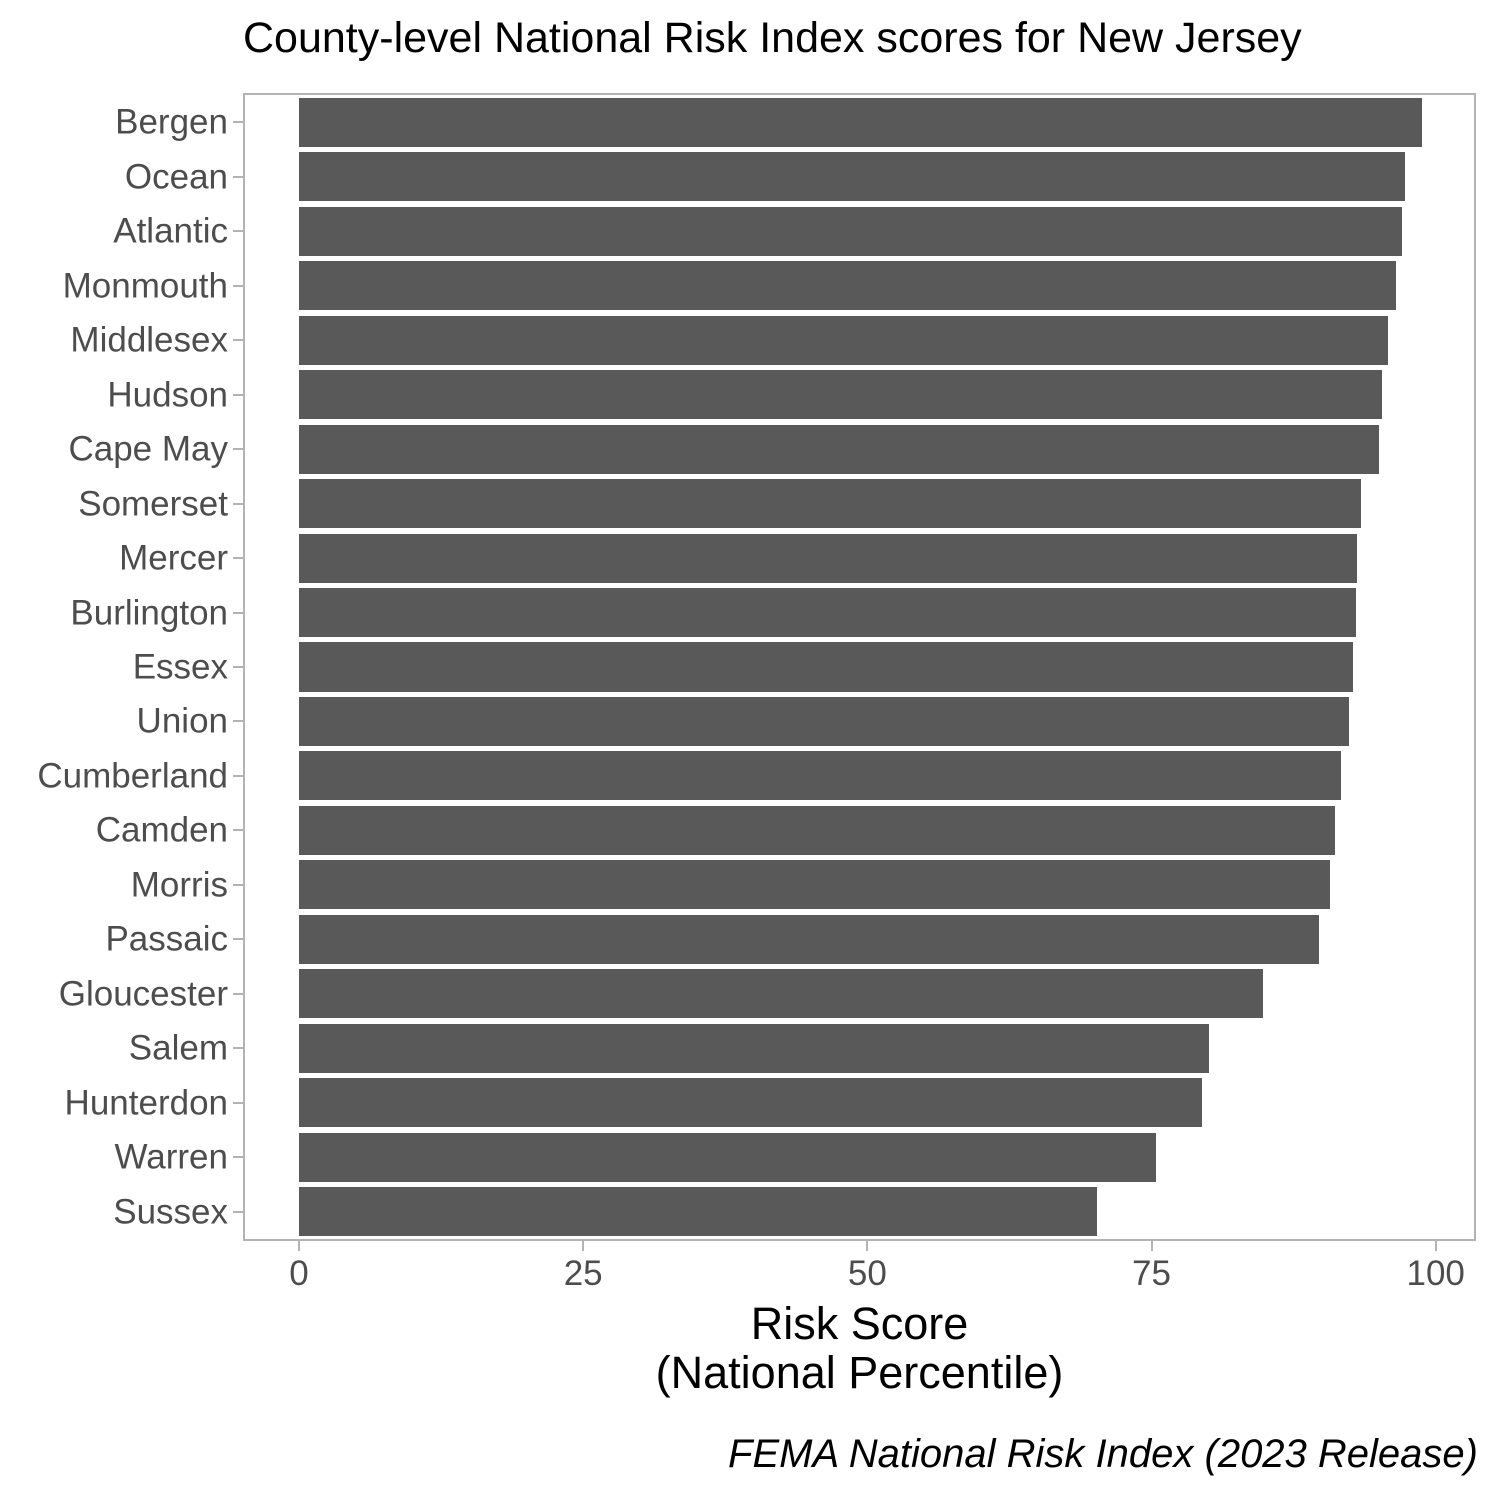 The width and height of the screenshot is (1500, 1499). I want to click on y-axis-label-hudson: Hudson, so click(167, 395).